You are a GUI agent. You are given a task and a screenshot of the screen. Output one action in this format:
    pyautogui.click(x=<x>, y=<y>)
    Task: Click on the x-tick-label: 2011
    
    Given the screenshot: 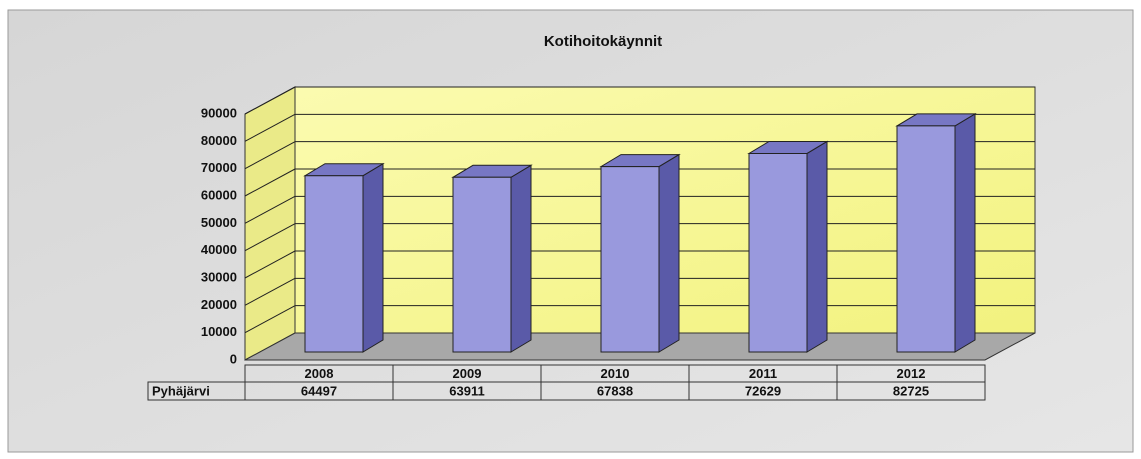 What is the action you would take?
    pyautogui.click(x=763, y=373)
    